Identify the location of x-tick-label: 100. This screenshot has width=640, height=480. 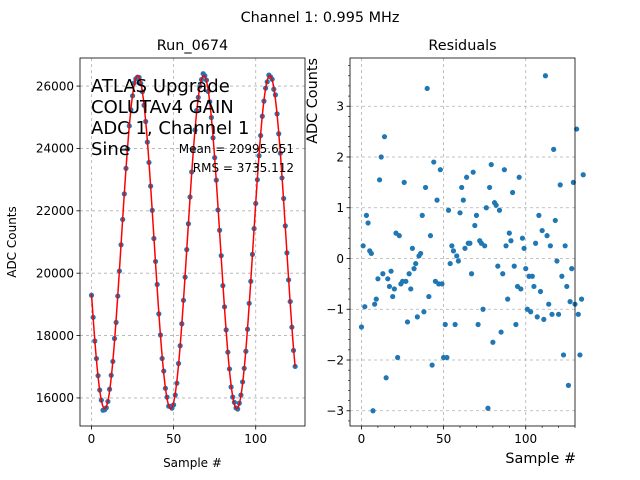
(255, 439).